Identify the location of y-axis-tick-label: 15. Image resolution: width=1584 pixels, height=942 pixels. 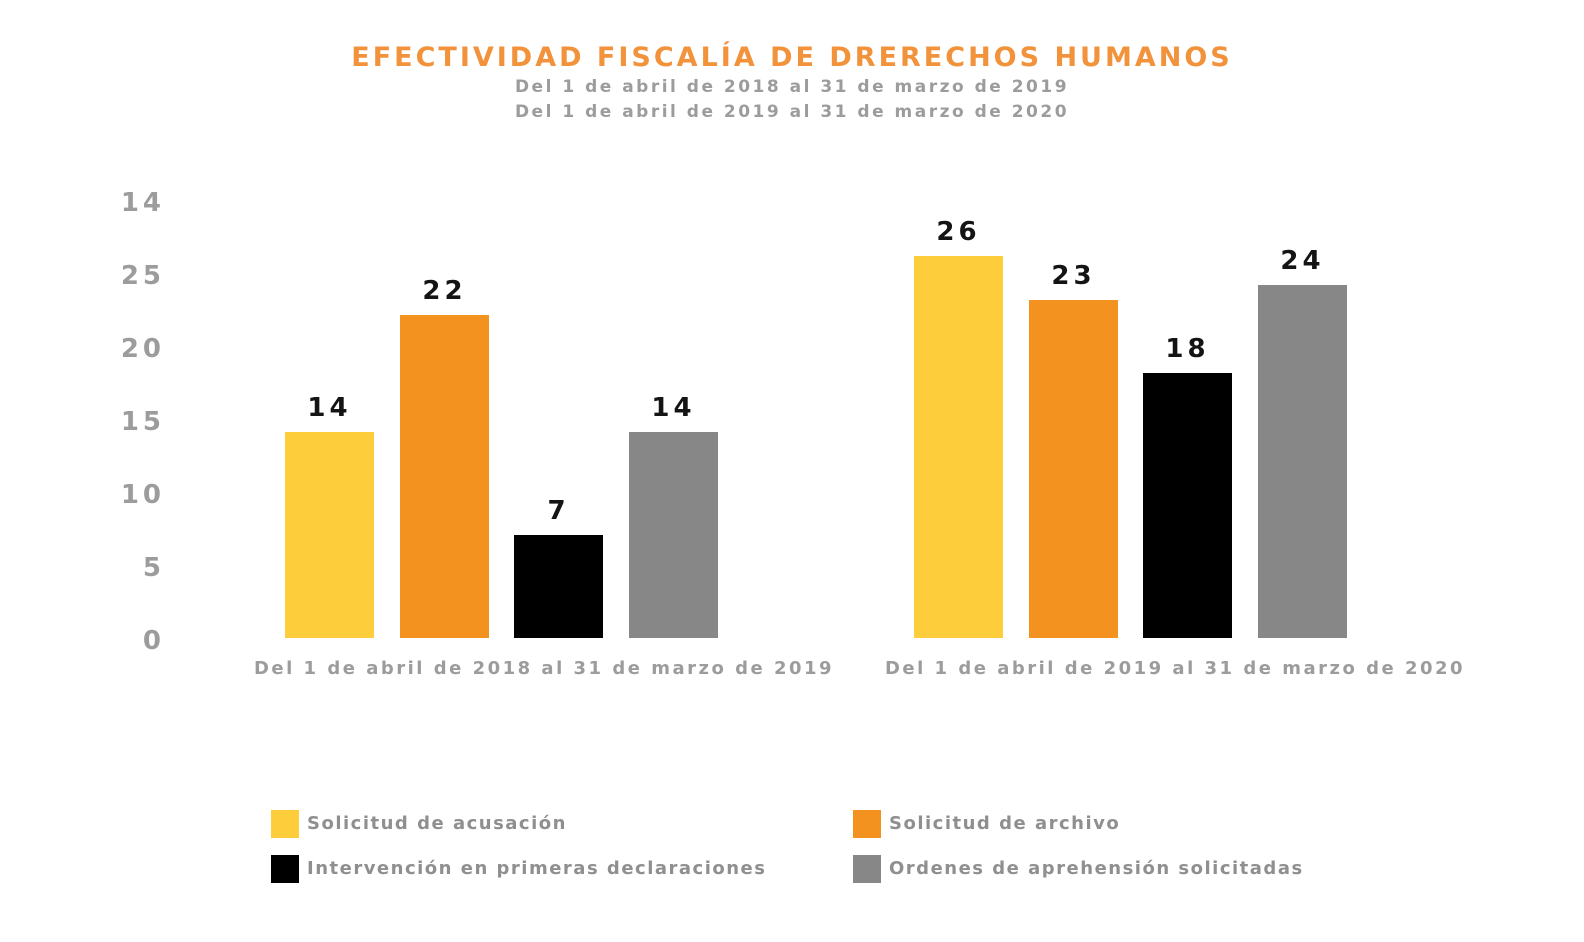
(142, 422).